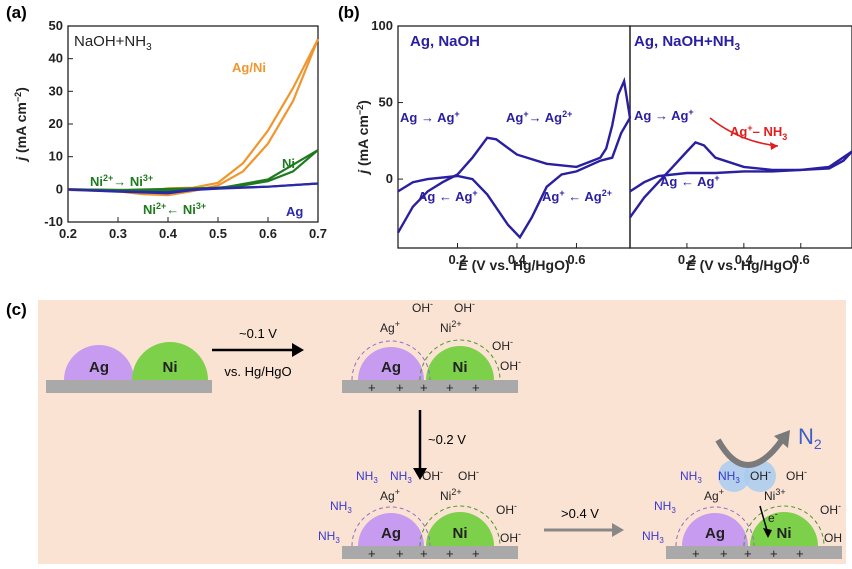 This screenshot has width=852, height=569. Describe the element at coordinates (257, 371) in the screenshot. I see `arrow1-bottom-label: vs. Hg/HgO` at that location.